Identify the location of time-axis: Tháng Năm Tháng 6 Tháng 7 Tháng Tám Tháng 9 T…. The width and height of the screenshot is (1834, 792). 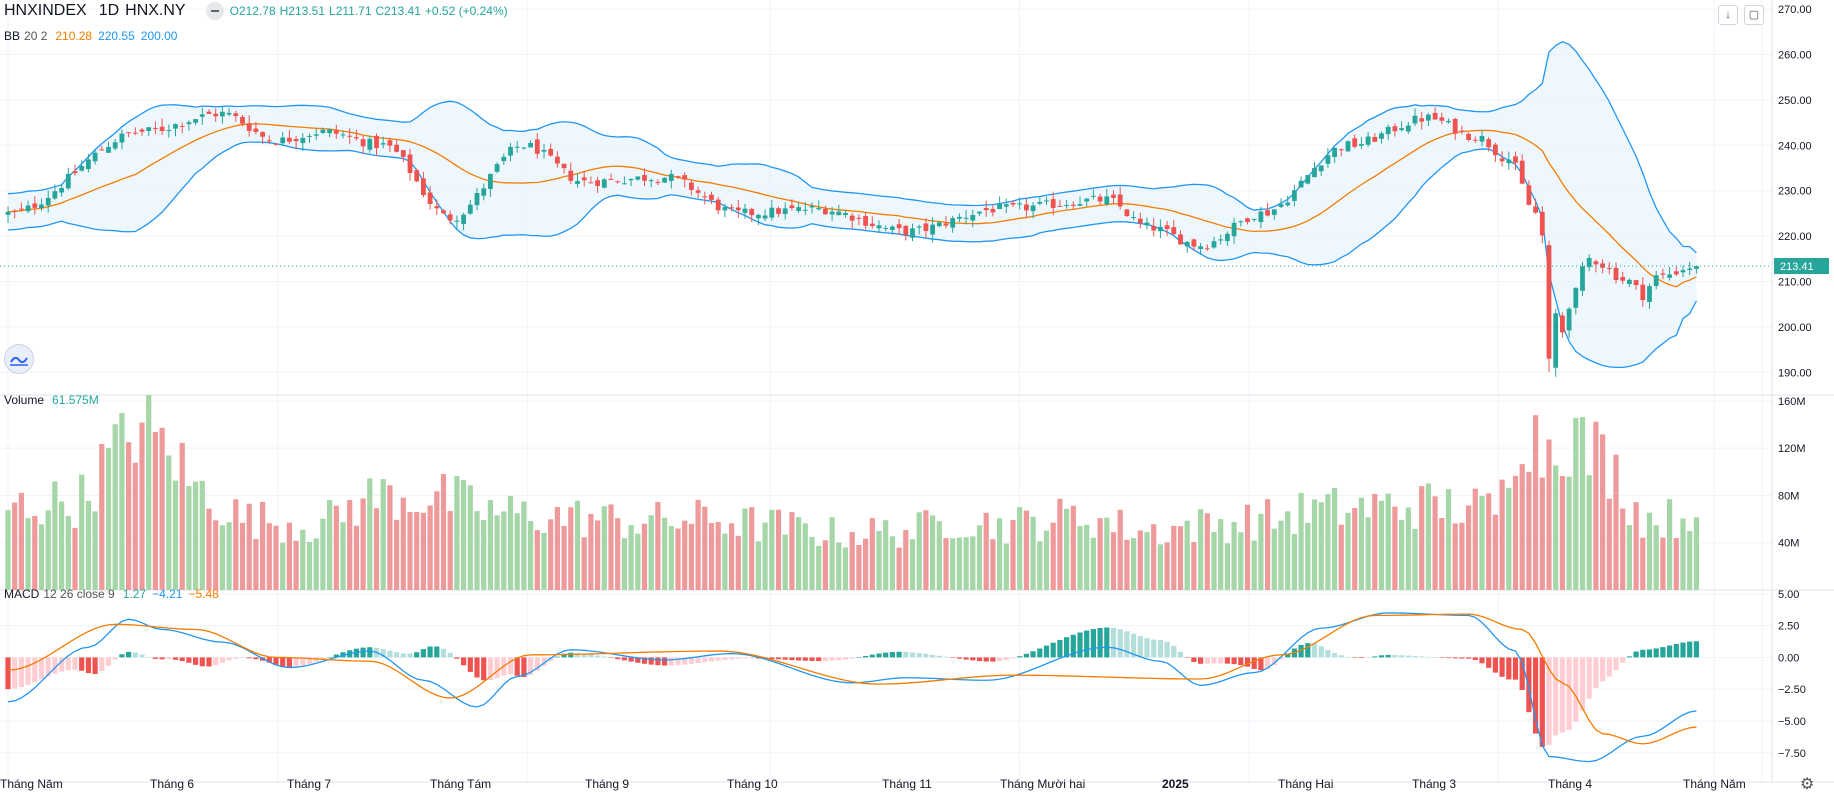
(873, 784).